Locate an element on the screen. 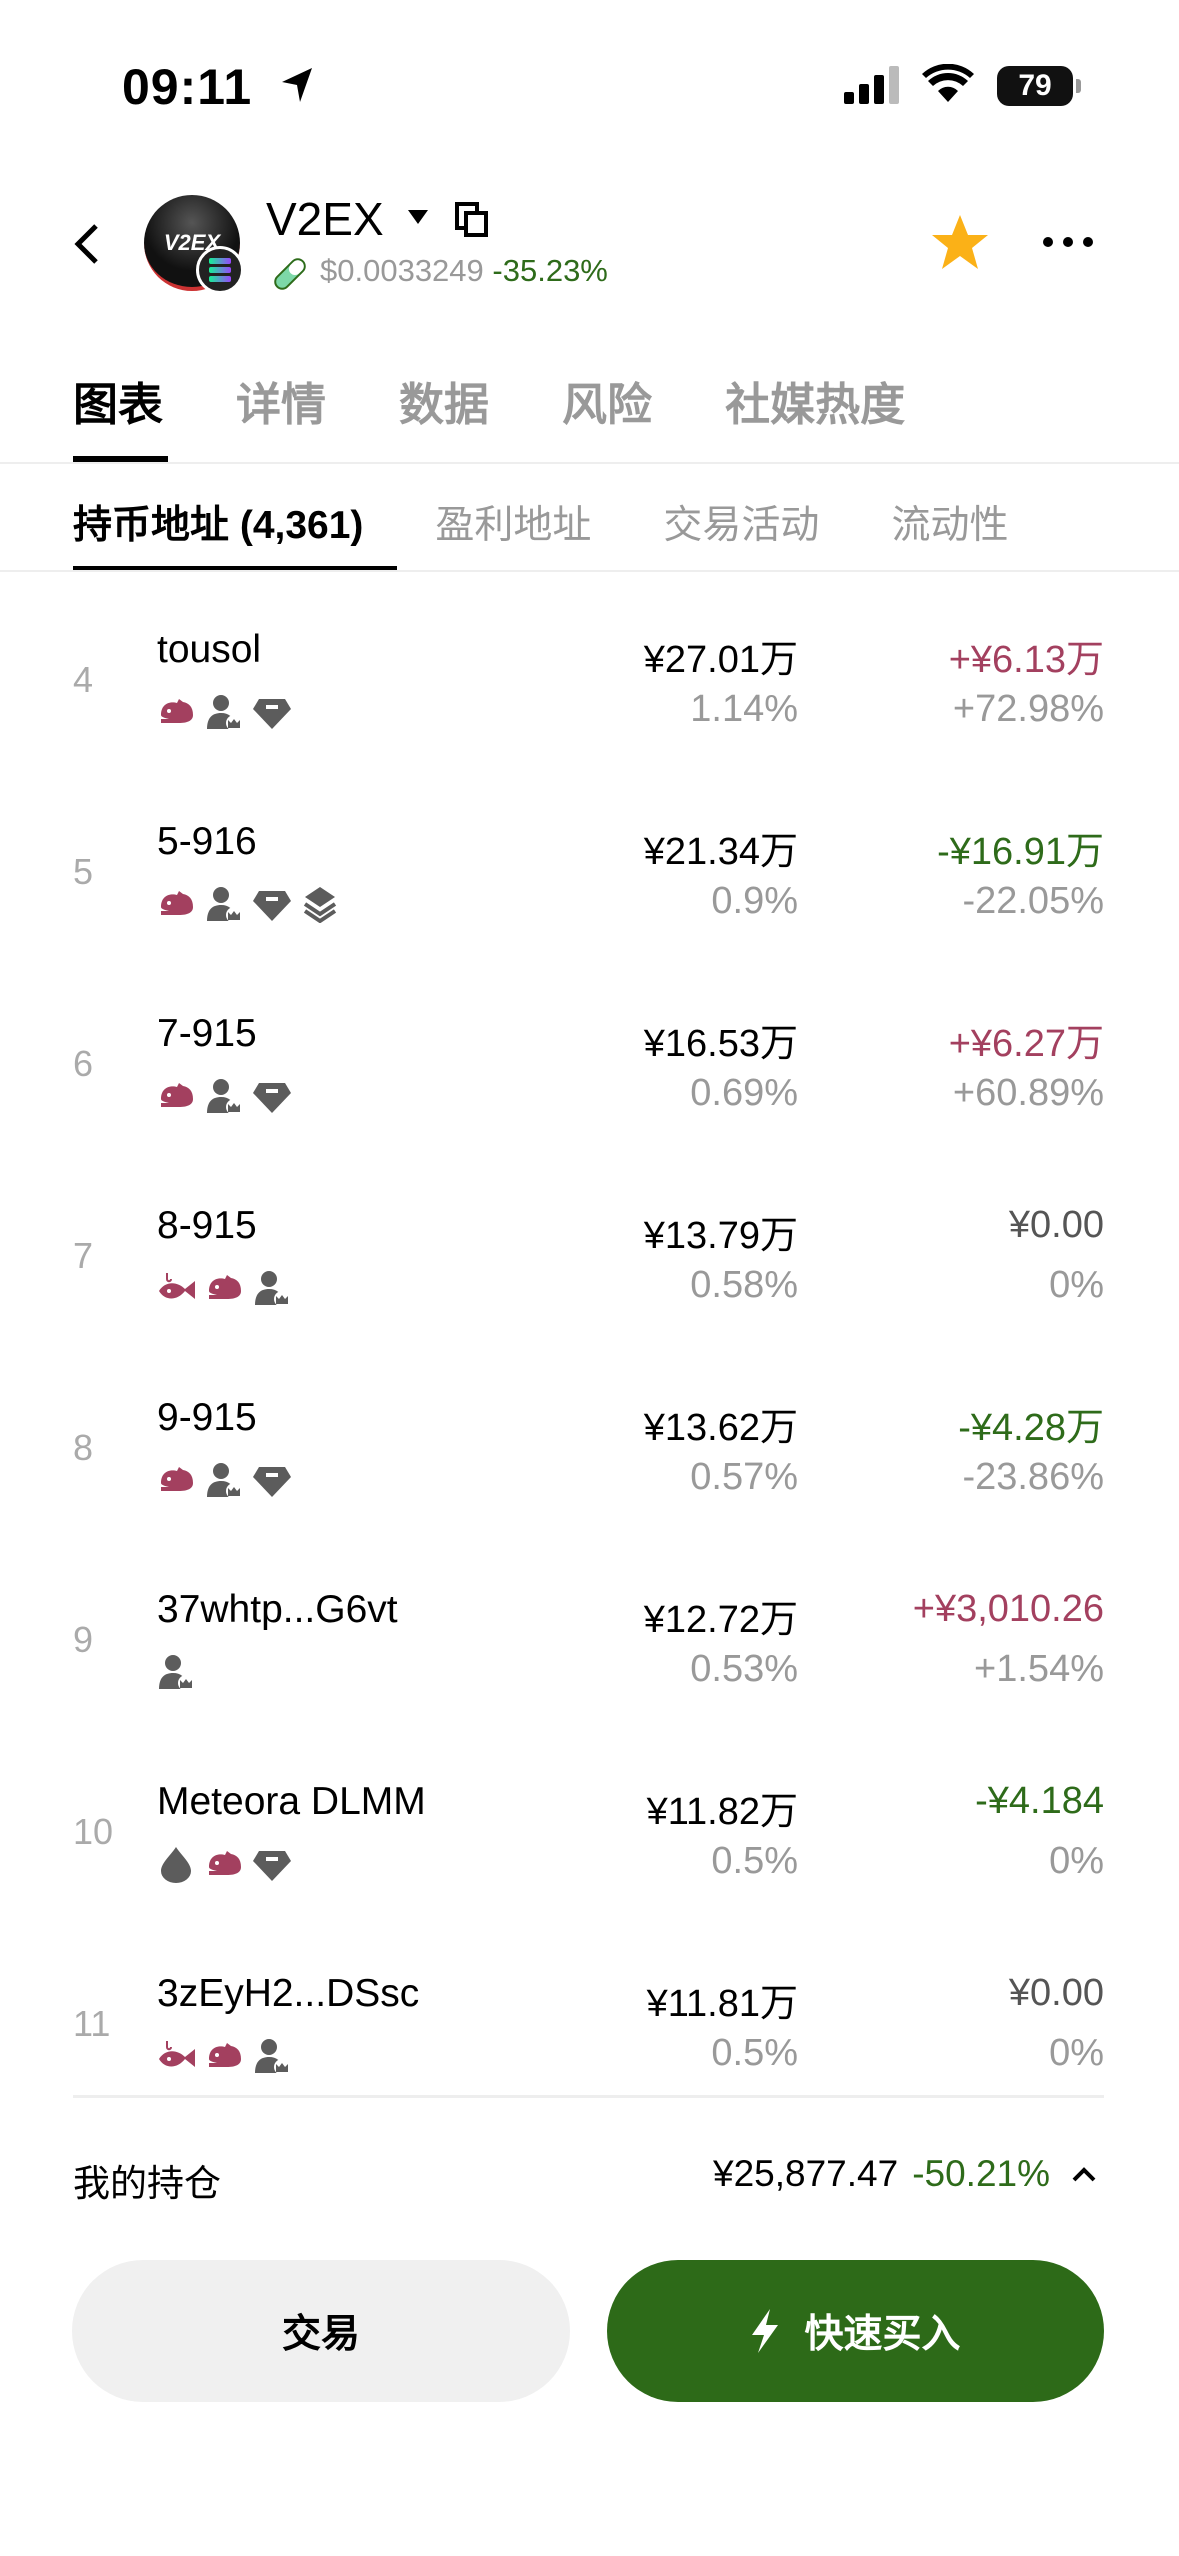  copy-icon is located at coordinates (473, 220).